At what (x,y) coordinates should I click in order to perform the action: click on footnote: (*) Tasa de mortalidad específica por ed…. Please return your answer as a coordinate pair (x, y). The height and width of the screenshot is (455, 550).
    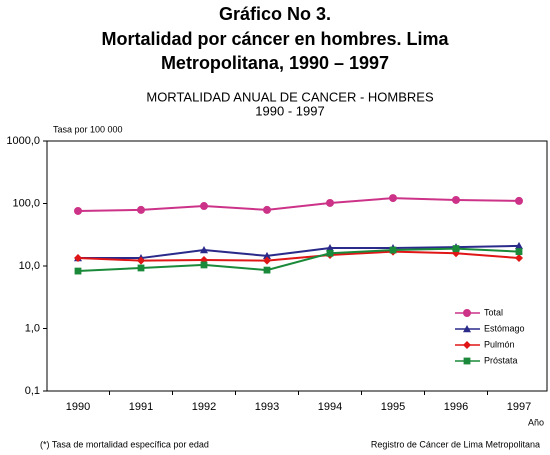
    Looking at the image, I should click on (124, 444).